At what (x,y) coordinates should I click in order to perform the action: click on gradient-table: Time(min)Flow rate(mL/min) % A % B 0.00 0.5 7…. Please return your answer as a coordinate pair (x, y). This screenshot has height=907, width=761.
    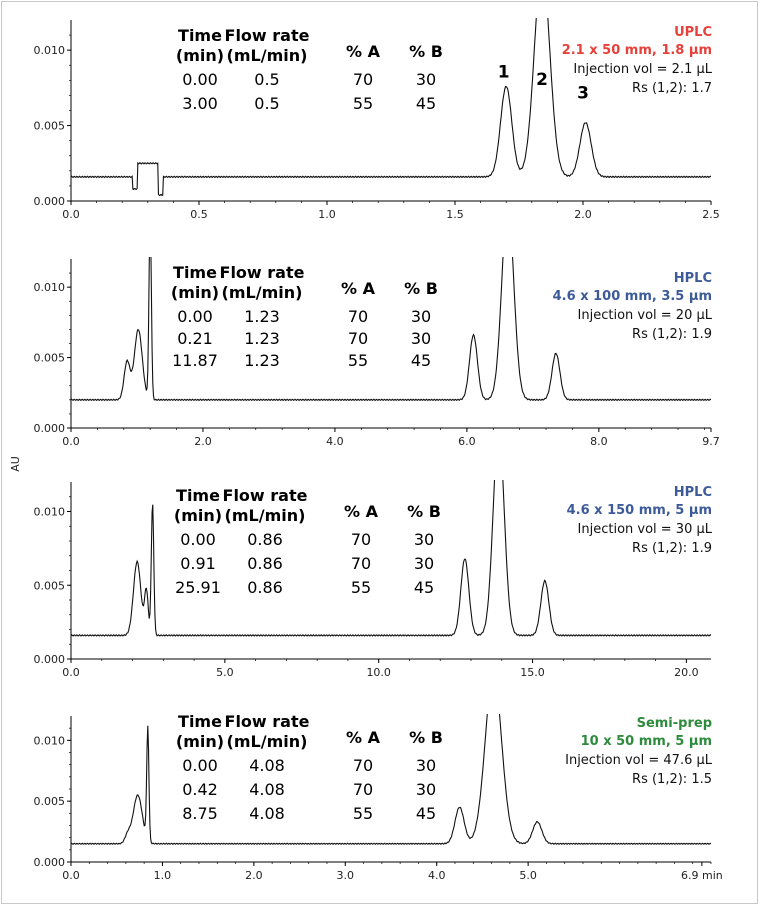
    Looking at the image, I should click on (309, 69).